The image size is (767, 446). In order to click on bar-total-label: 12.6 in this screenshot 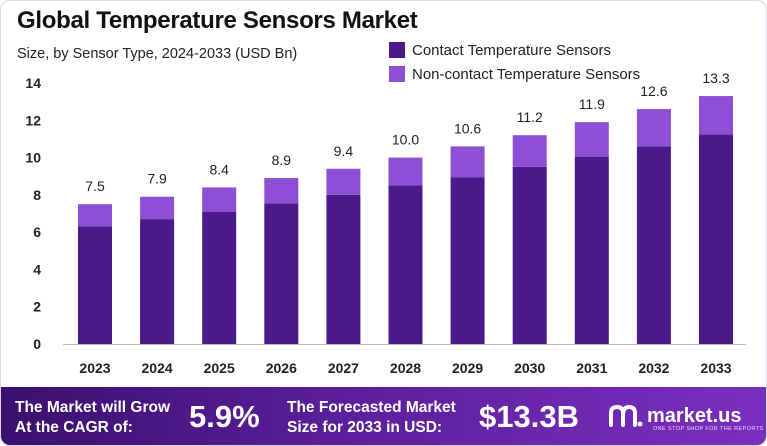, I will do `click(653, 91)`.